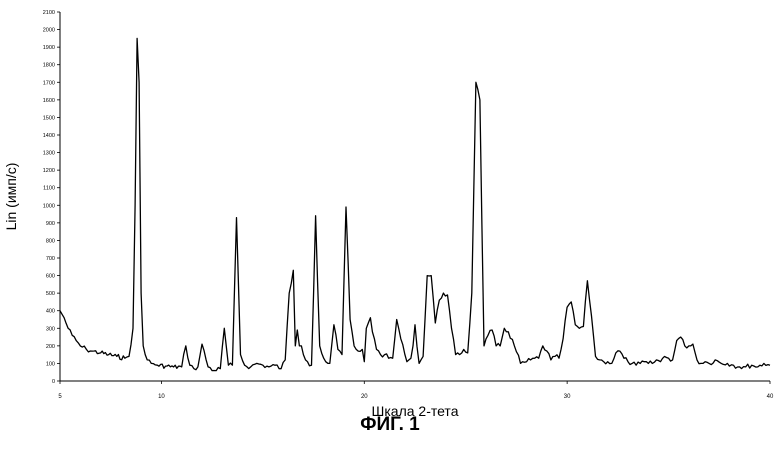  What do you see at coordinates (50, 224) in the screenshot?
I see `y-tick-label: 900` at bounding box center [50, 224].